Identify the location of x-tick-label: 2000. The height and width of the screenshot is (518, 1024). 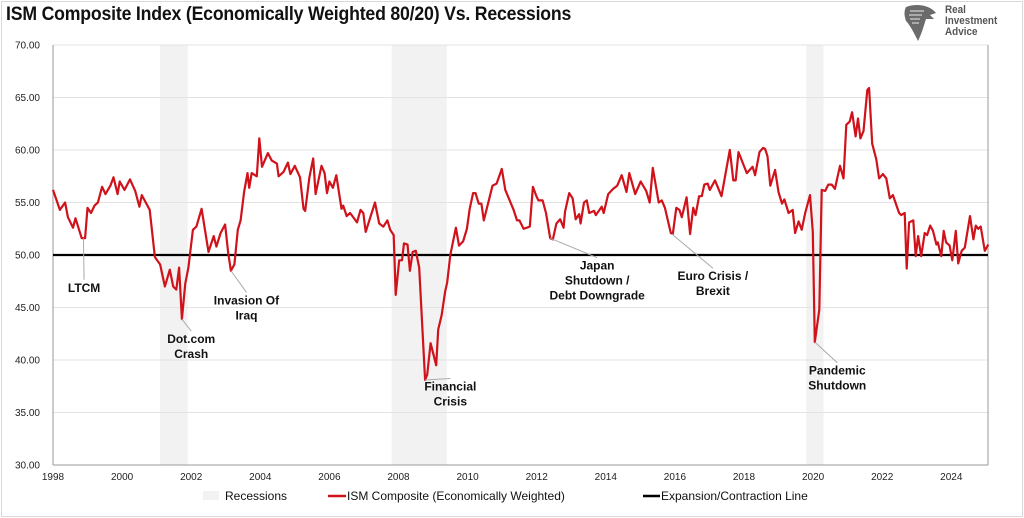
(122, 477).